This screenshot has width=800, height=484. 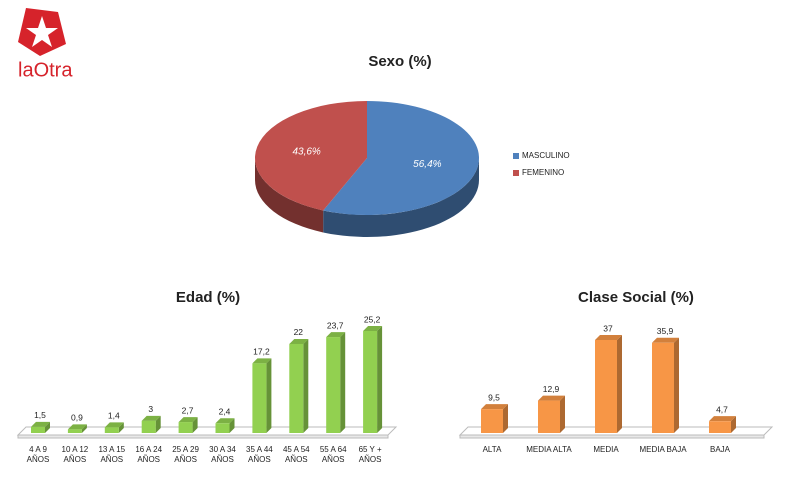 I want to click on logo-mark, so click(x=42, y=32).